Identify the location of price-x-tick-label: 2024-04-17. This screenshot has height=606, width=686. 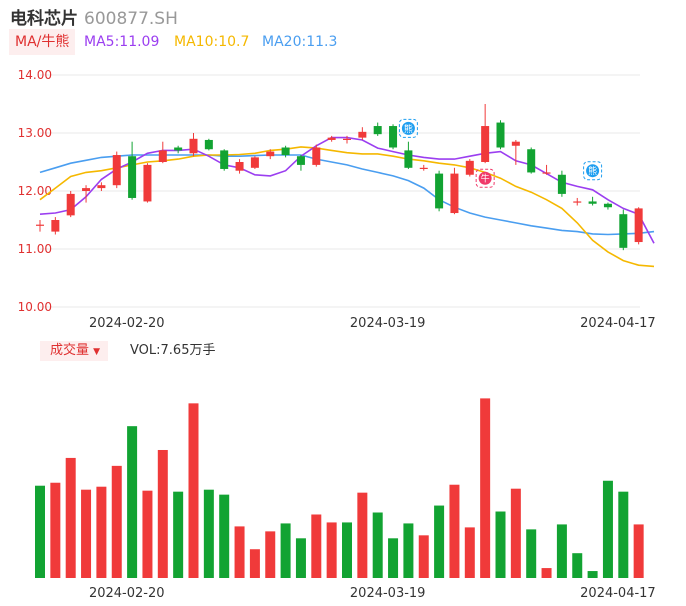
(618, 323).